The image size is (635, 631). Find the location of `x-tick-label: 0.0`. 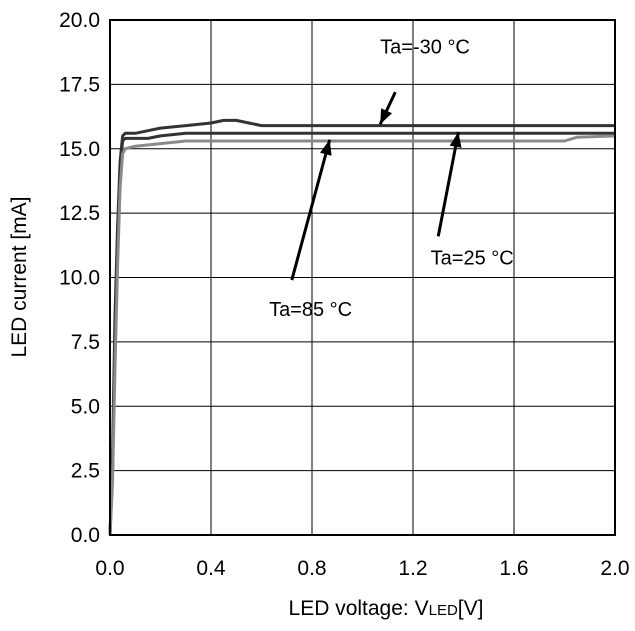

x-tick-label: 0.0 is located at coordinates (109, 568).